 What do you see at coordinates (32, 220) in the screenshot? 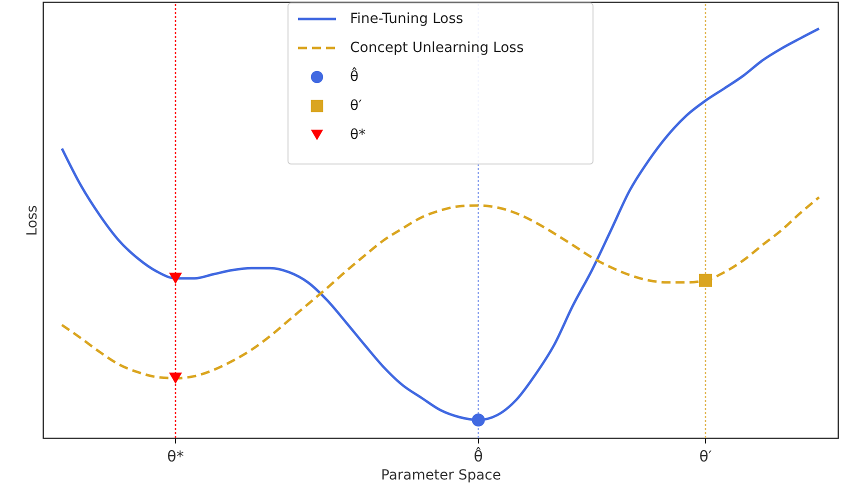
I see `y-axis-title: Loss` at bounding box center [32, 220].